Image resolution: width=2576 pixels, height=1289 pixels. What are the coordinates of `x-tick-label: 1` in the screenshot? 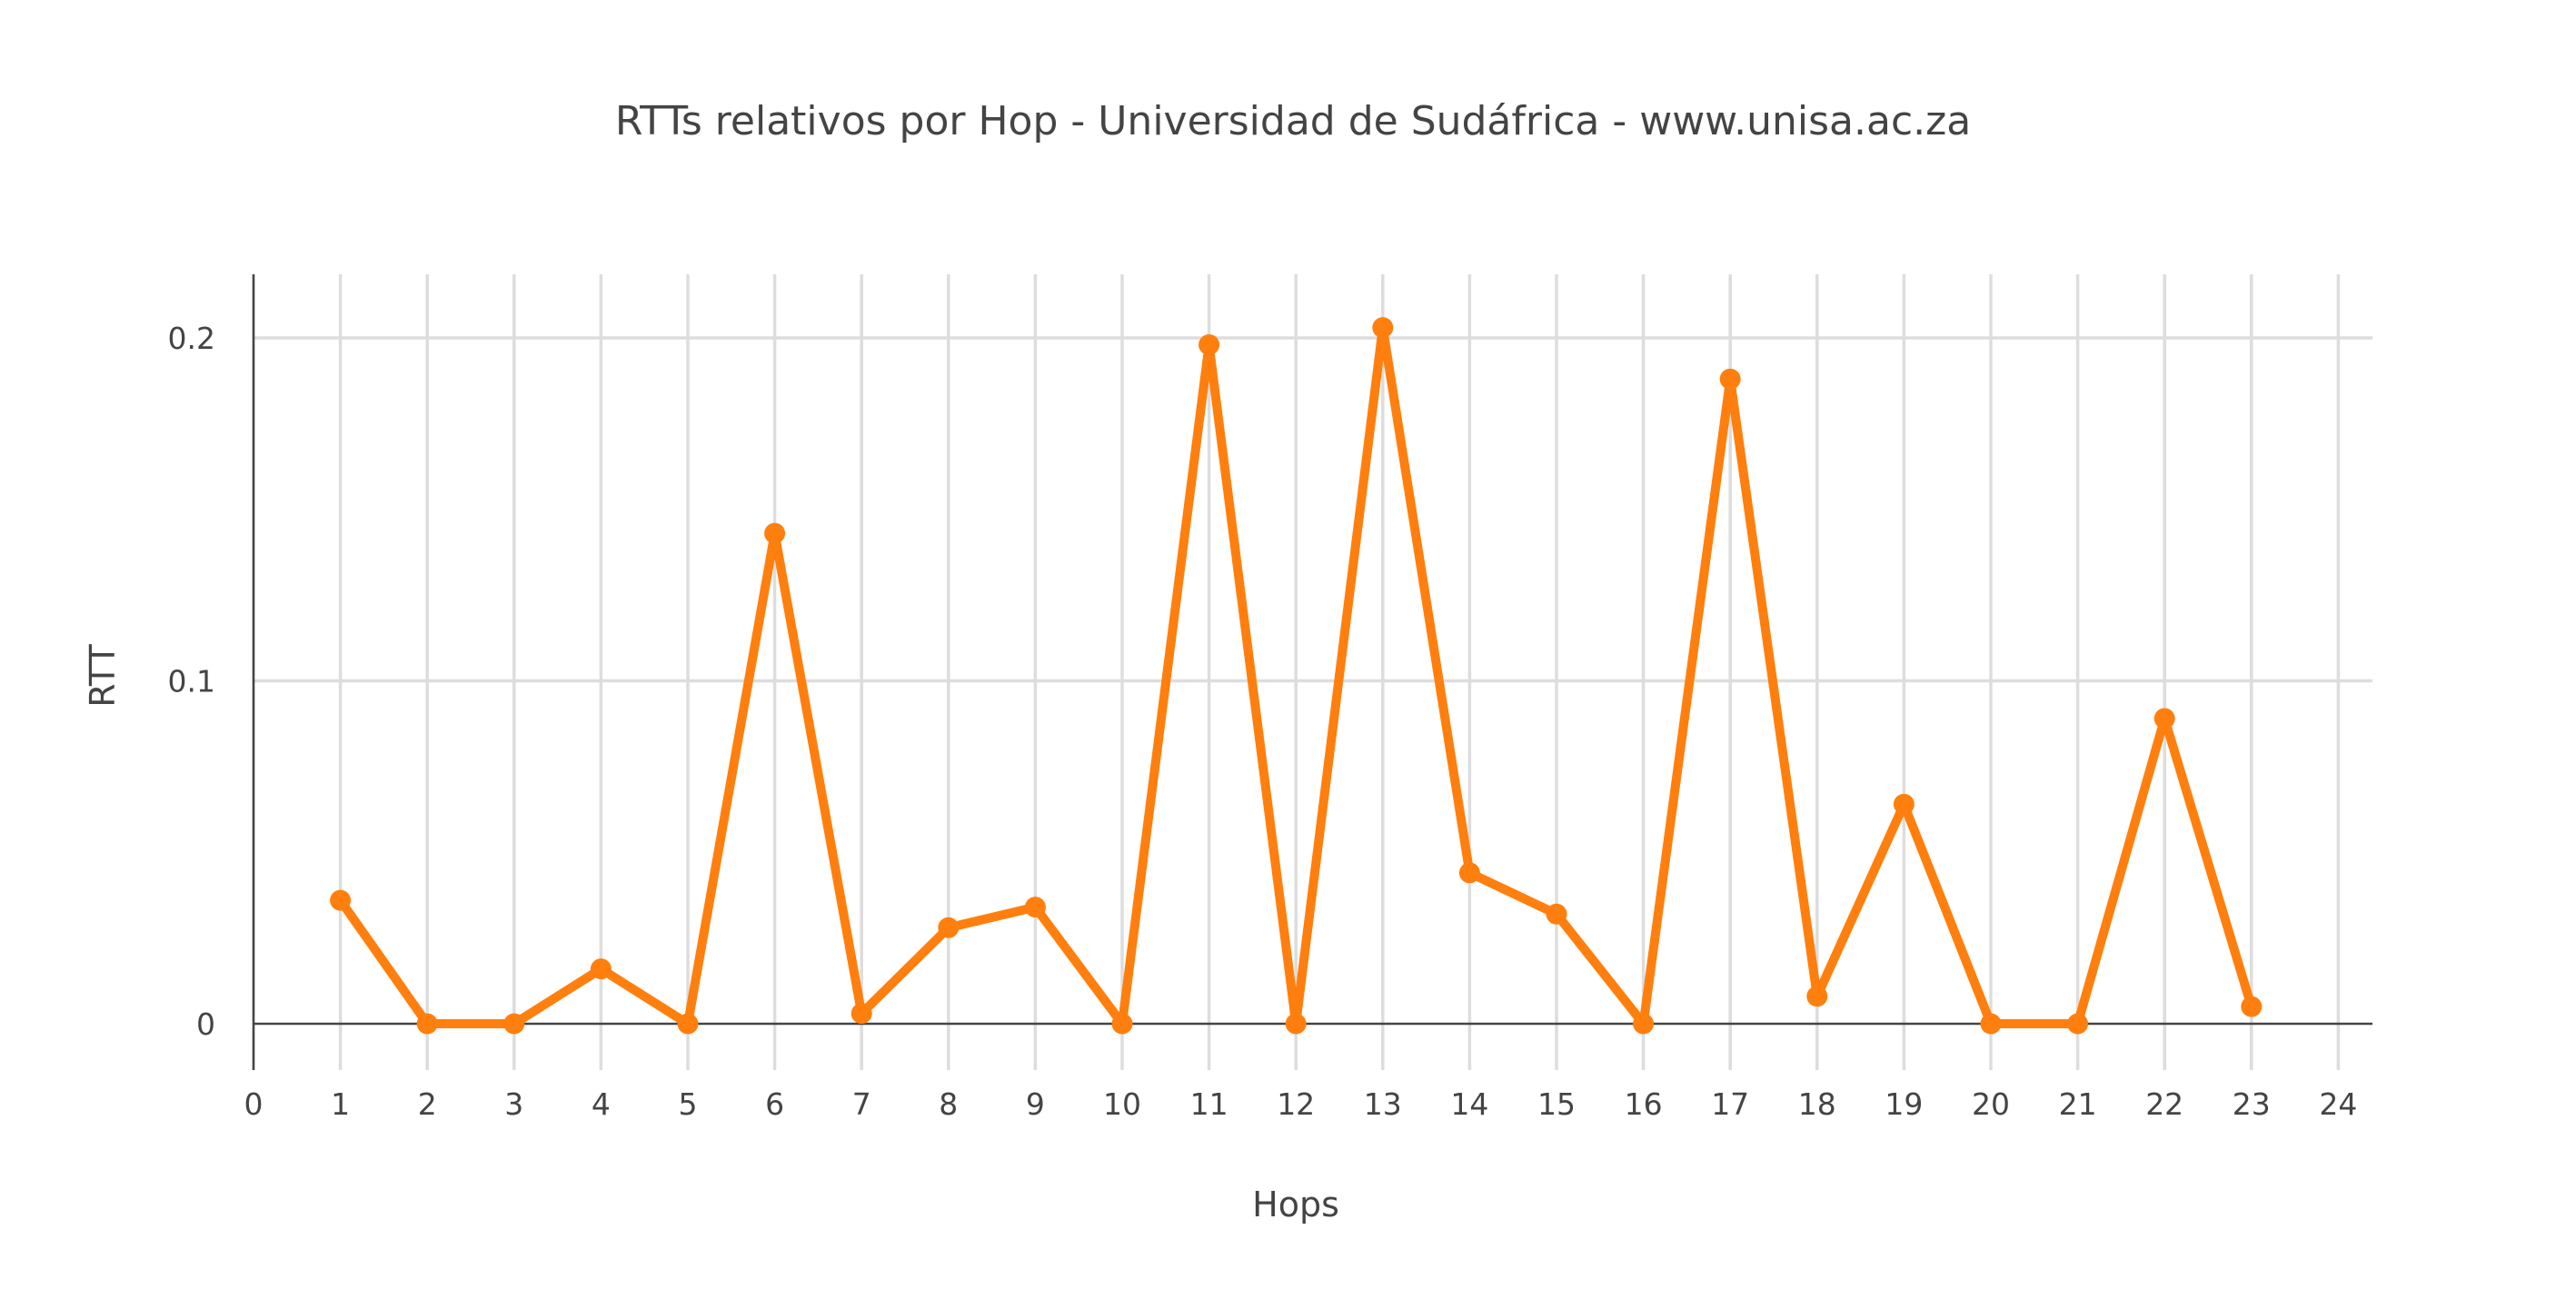 It's located at (341, 1104).